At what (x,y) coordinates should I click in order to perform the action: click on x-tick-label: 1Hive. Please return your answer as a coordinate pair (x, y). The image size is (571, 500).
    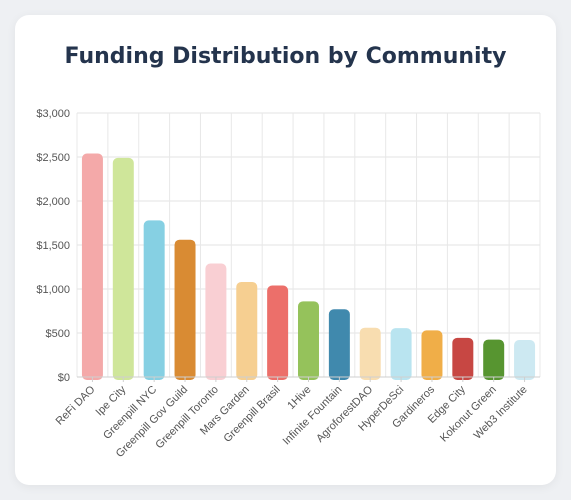
    Looking at the image, I should click on (299, 398).